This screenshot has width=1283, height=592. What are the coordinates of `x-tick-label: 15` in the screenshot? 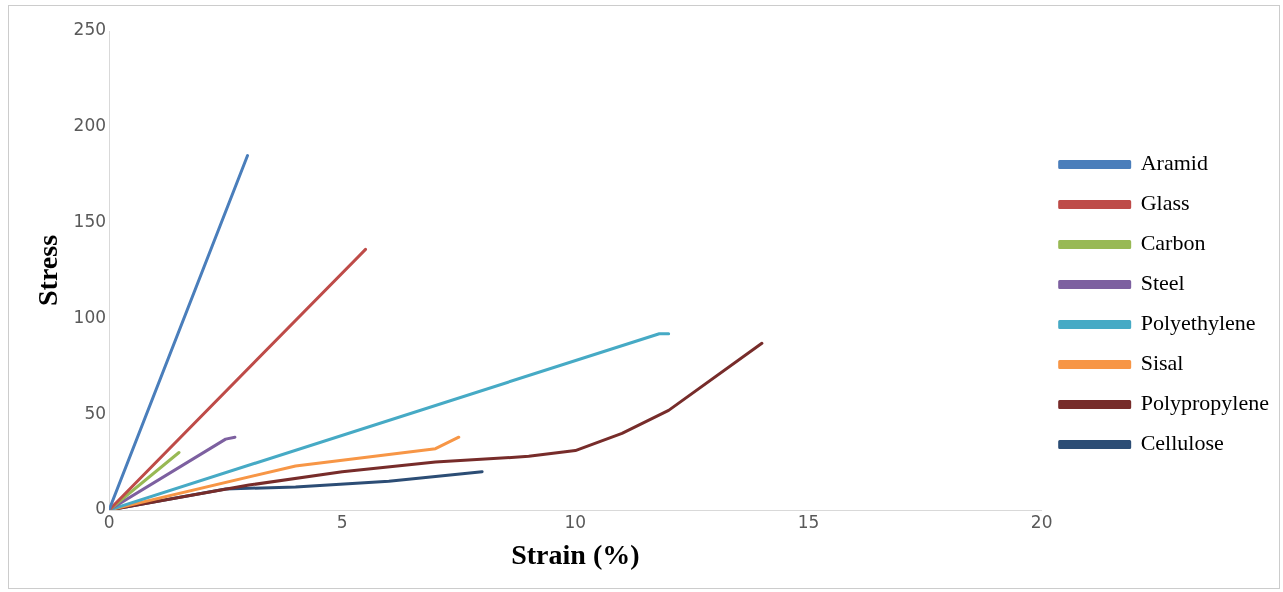 It's located at (808, 521).